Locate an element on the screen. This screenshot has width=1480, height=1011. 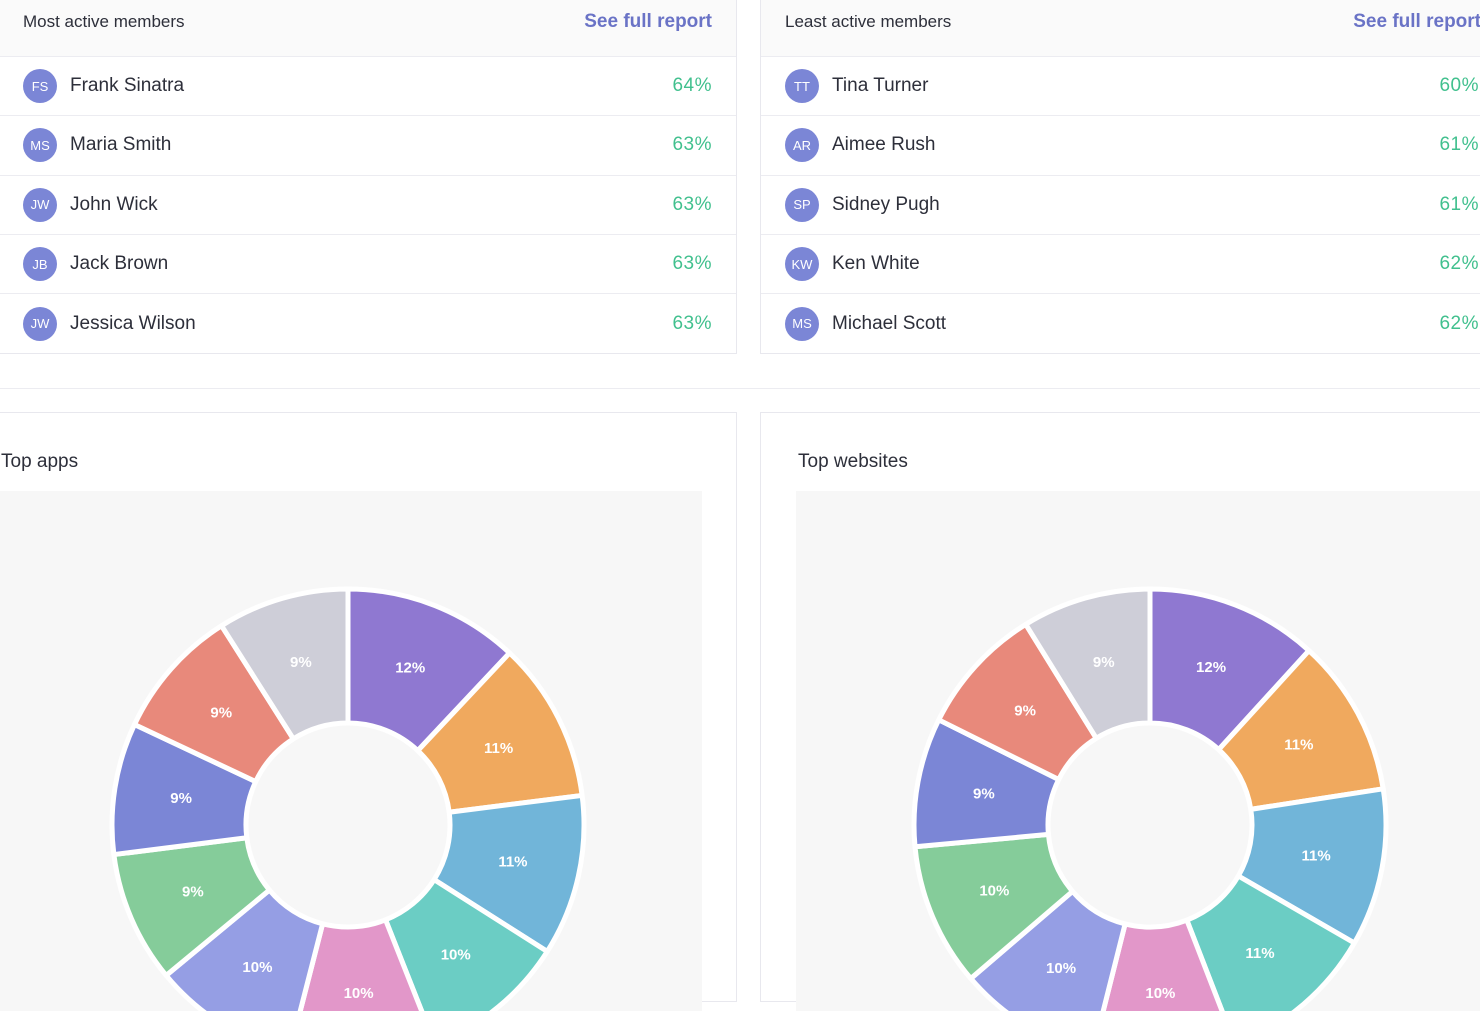
member-name: Sidney Pugh is located at coordinates (886, 204).